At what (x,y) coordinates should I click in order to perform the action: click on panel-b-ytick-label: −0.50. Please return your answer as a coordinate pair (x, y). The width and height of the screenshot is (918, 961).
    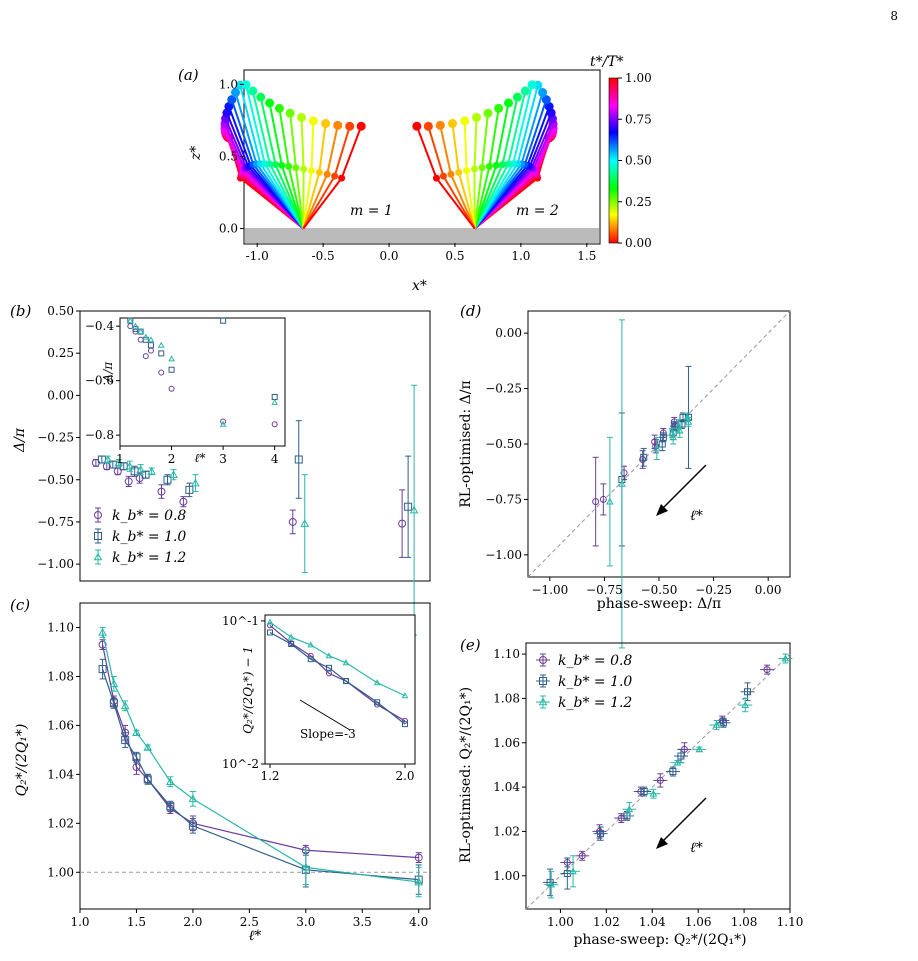
    Looking at the image, I should click on (55, 480).